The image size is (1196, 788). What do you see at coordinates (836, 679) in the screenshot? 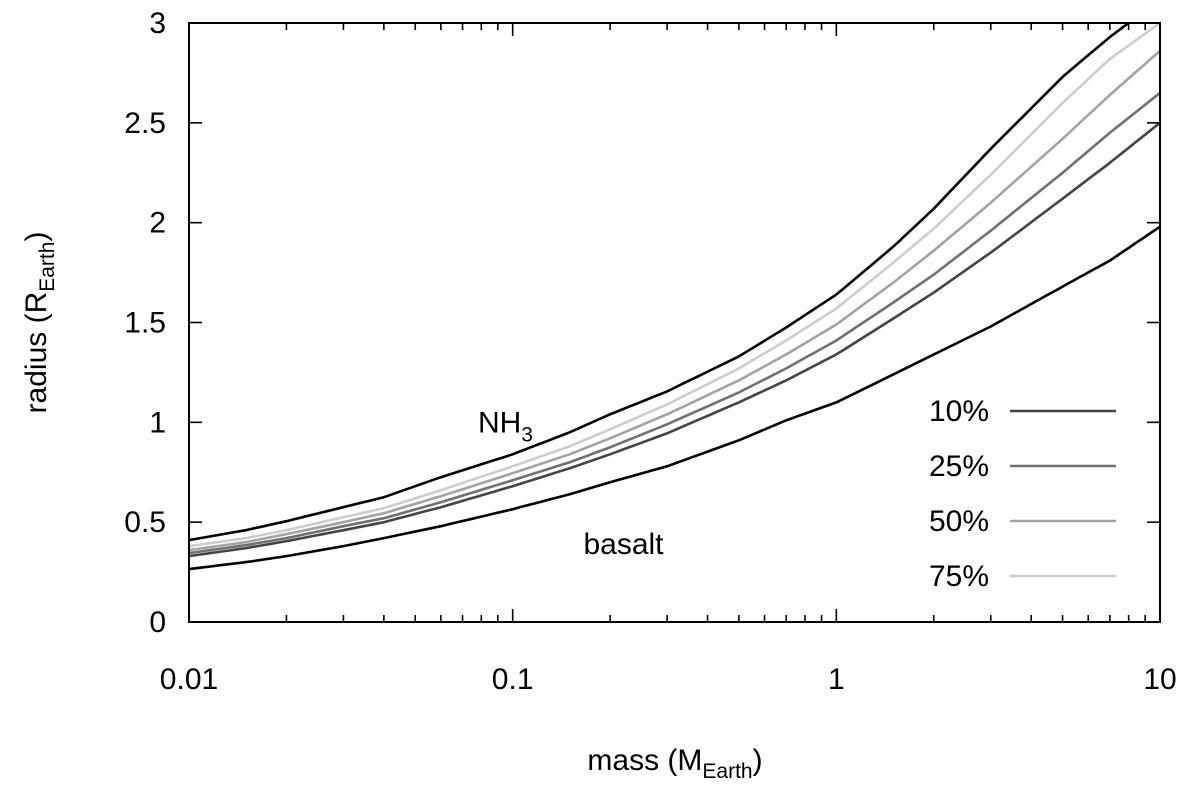
I see `x-tick-label: 1` at bounding box center [836, 679].